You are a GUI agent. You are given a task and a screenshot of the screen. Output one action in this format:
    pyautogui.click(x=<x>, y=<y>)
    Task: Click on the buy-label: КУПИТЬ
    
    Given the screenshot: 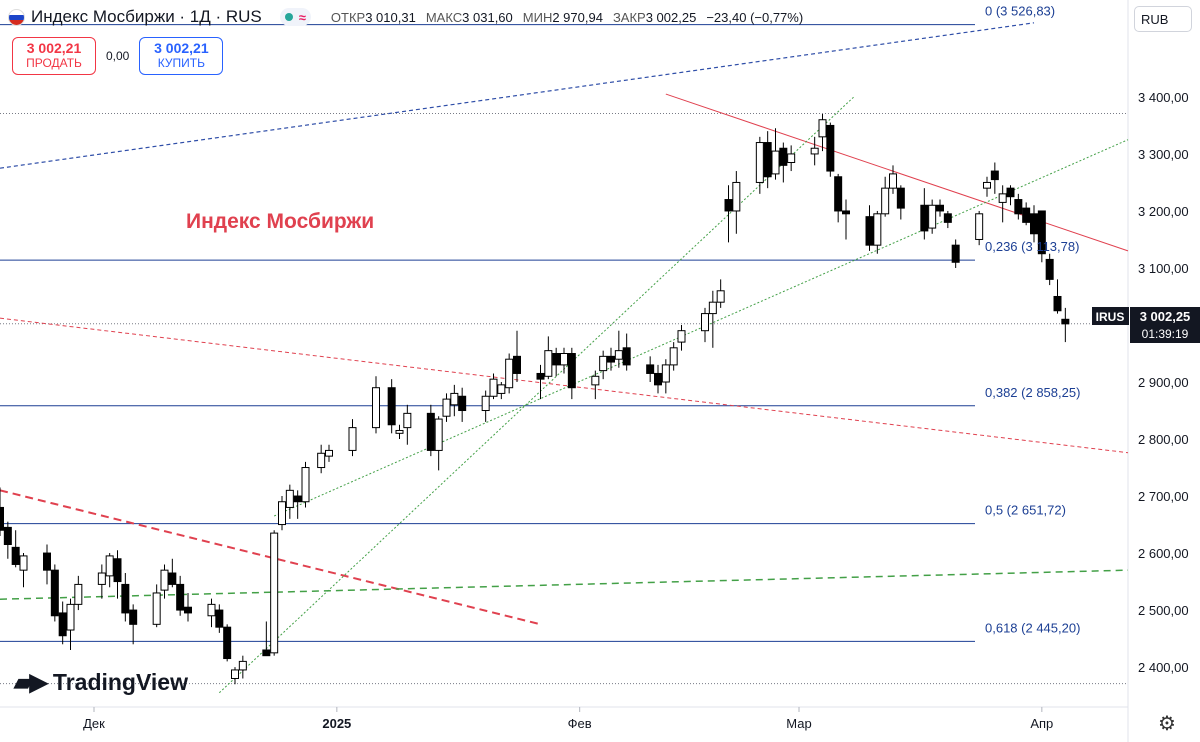 What is the action you would take?
    pyautogui.click(x=181, y=63)
    